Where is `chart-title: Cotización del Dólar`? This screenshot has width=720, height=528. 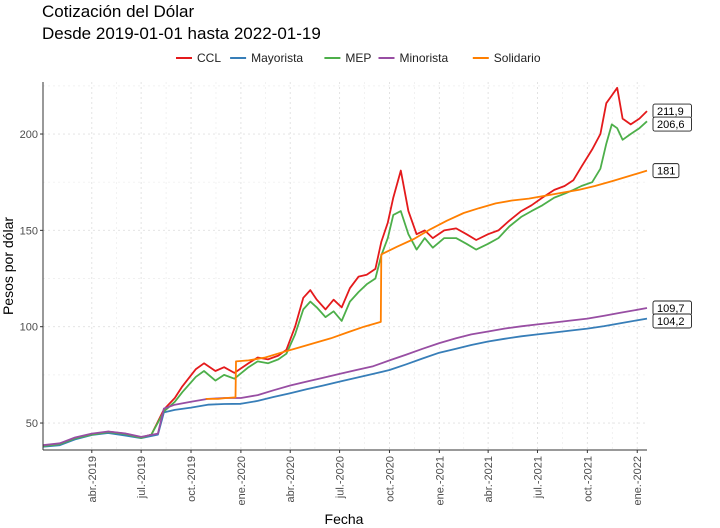 chart-title: Cotización del Dólar is located at coordinates (118, 11).